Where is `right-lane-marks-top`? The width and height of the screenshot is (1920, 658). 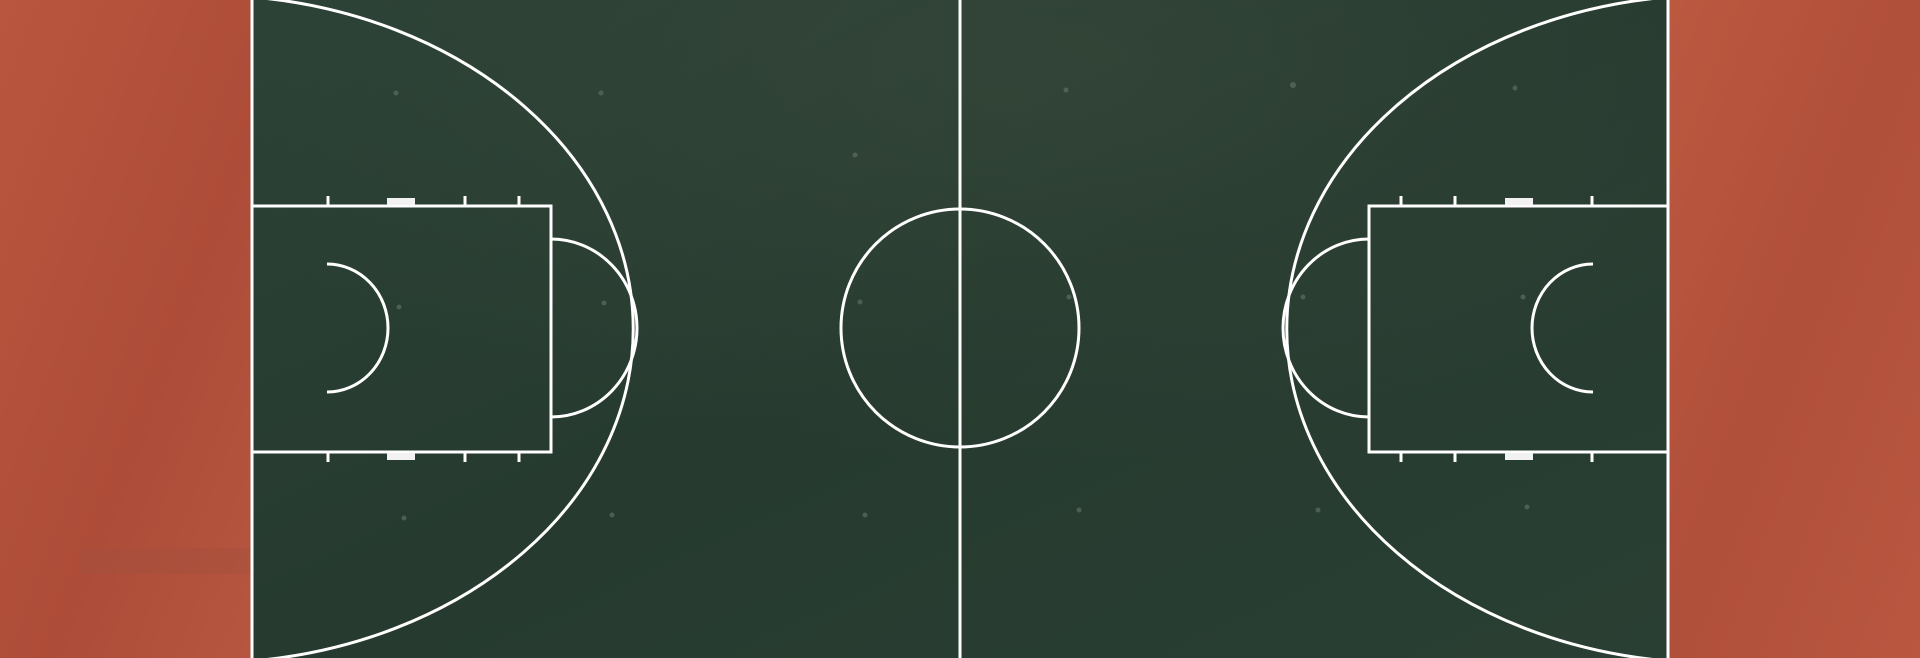 right-lane-marks-top is located at coordinates (1496, 201).